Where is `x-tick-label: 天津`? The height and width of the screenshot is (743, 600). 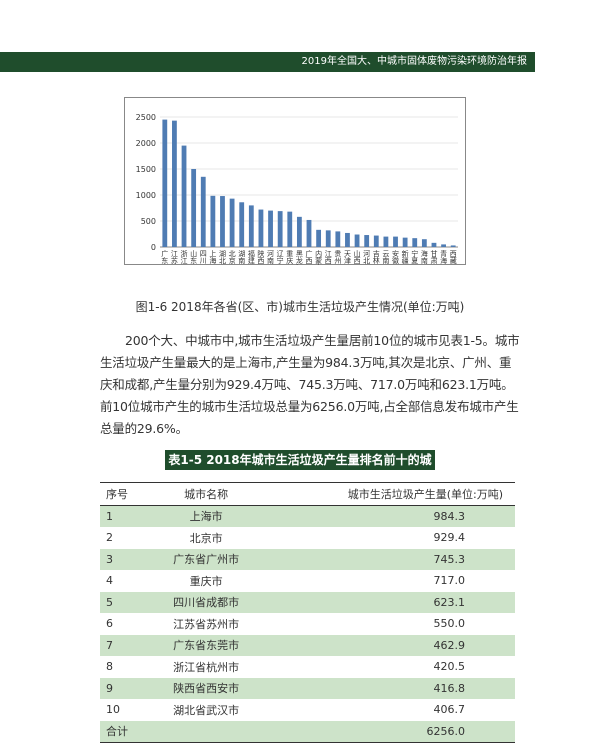
x-tick-label: 天津 is located at coordinates (347, 257).